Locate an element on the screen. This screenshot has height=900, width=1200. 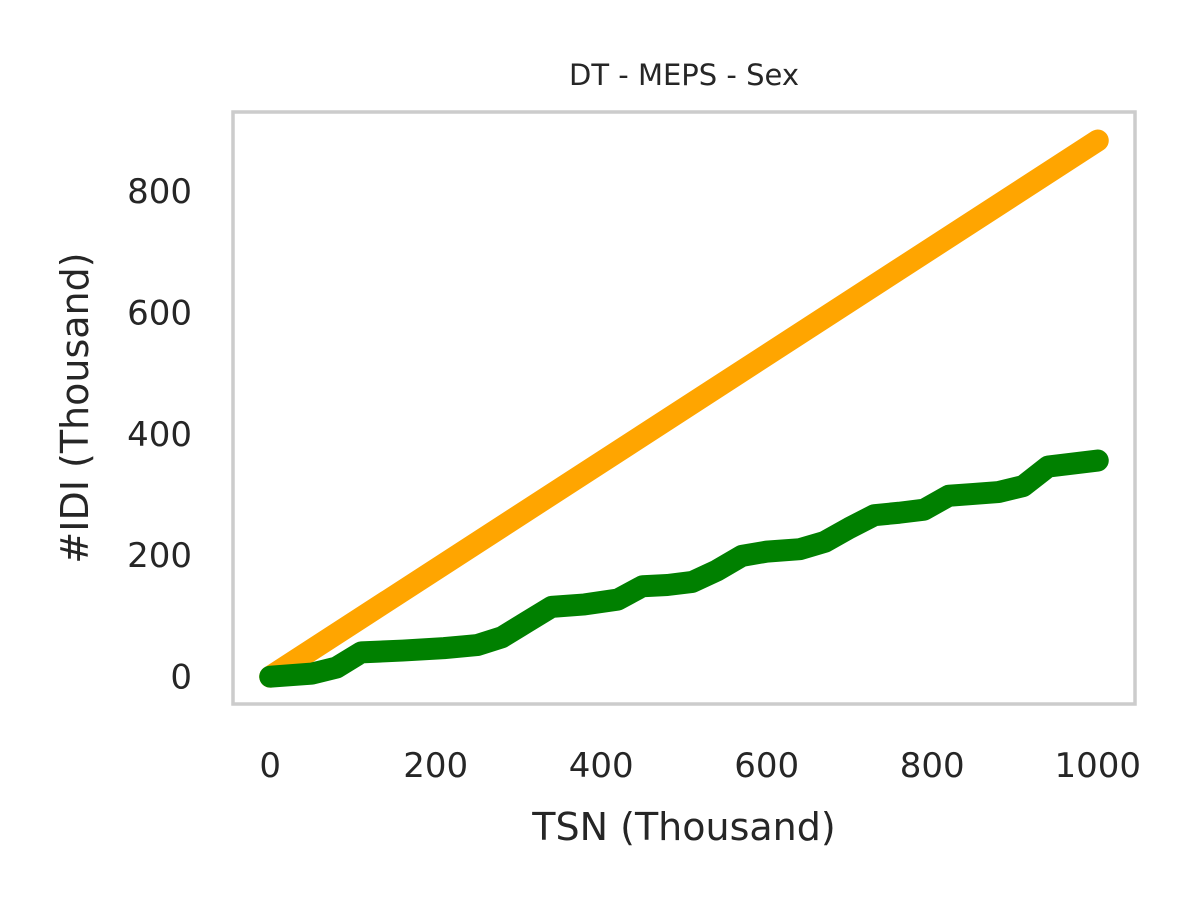
y-axis-ticks: 0 200 400 600 800 is located at coordinates (159, 435).